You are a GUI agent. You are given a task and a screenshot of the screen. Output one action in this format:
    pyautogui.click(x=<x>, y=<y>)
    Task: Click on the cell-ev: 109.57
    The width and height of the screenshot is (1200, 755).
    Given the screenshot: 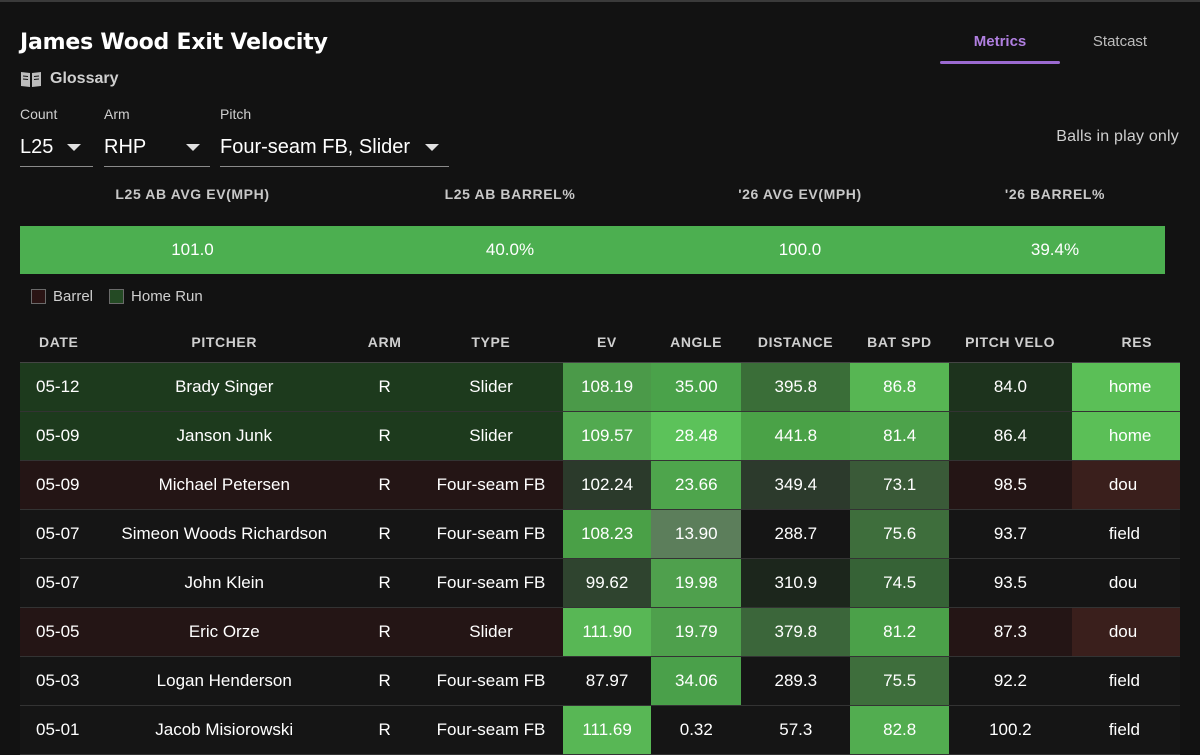 What is the action you would take?
    pyautogui.click(x=607, y=436)
    